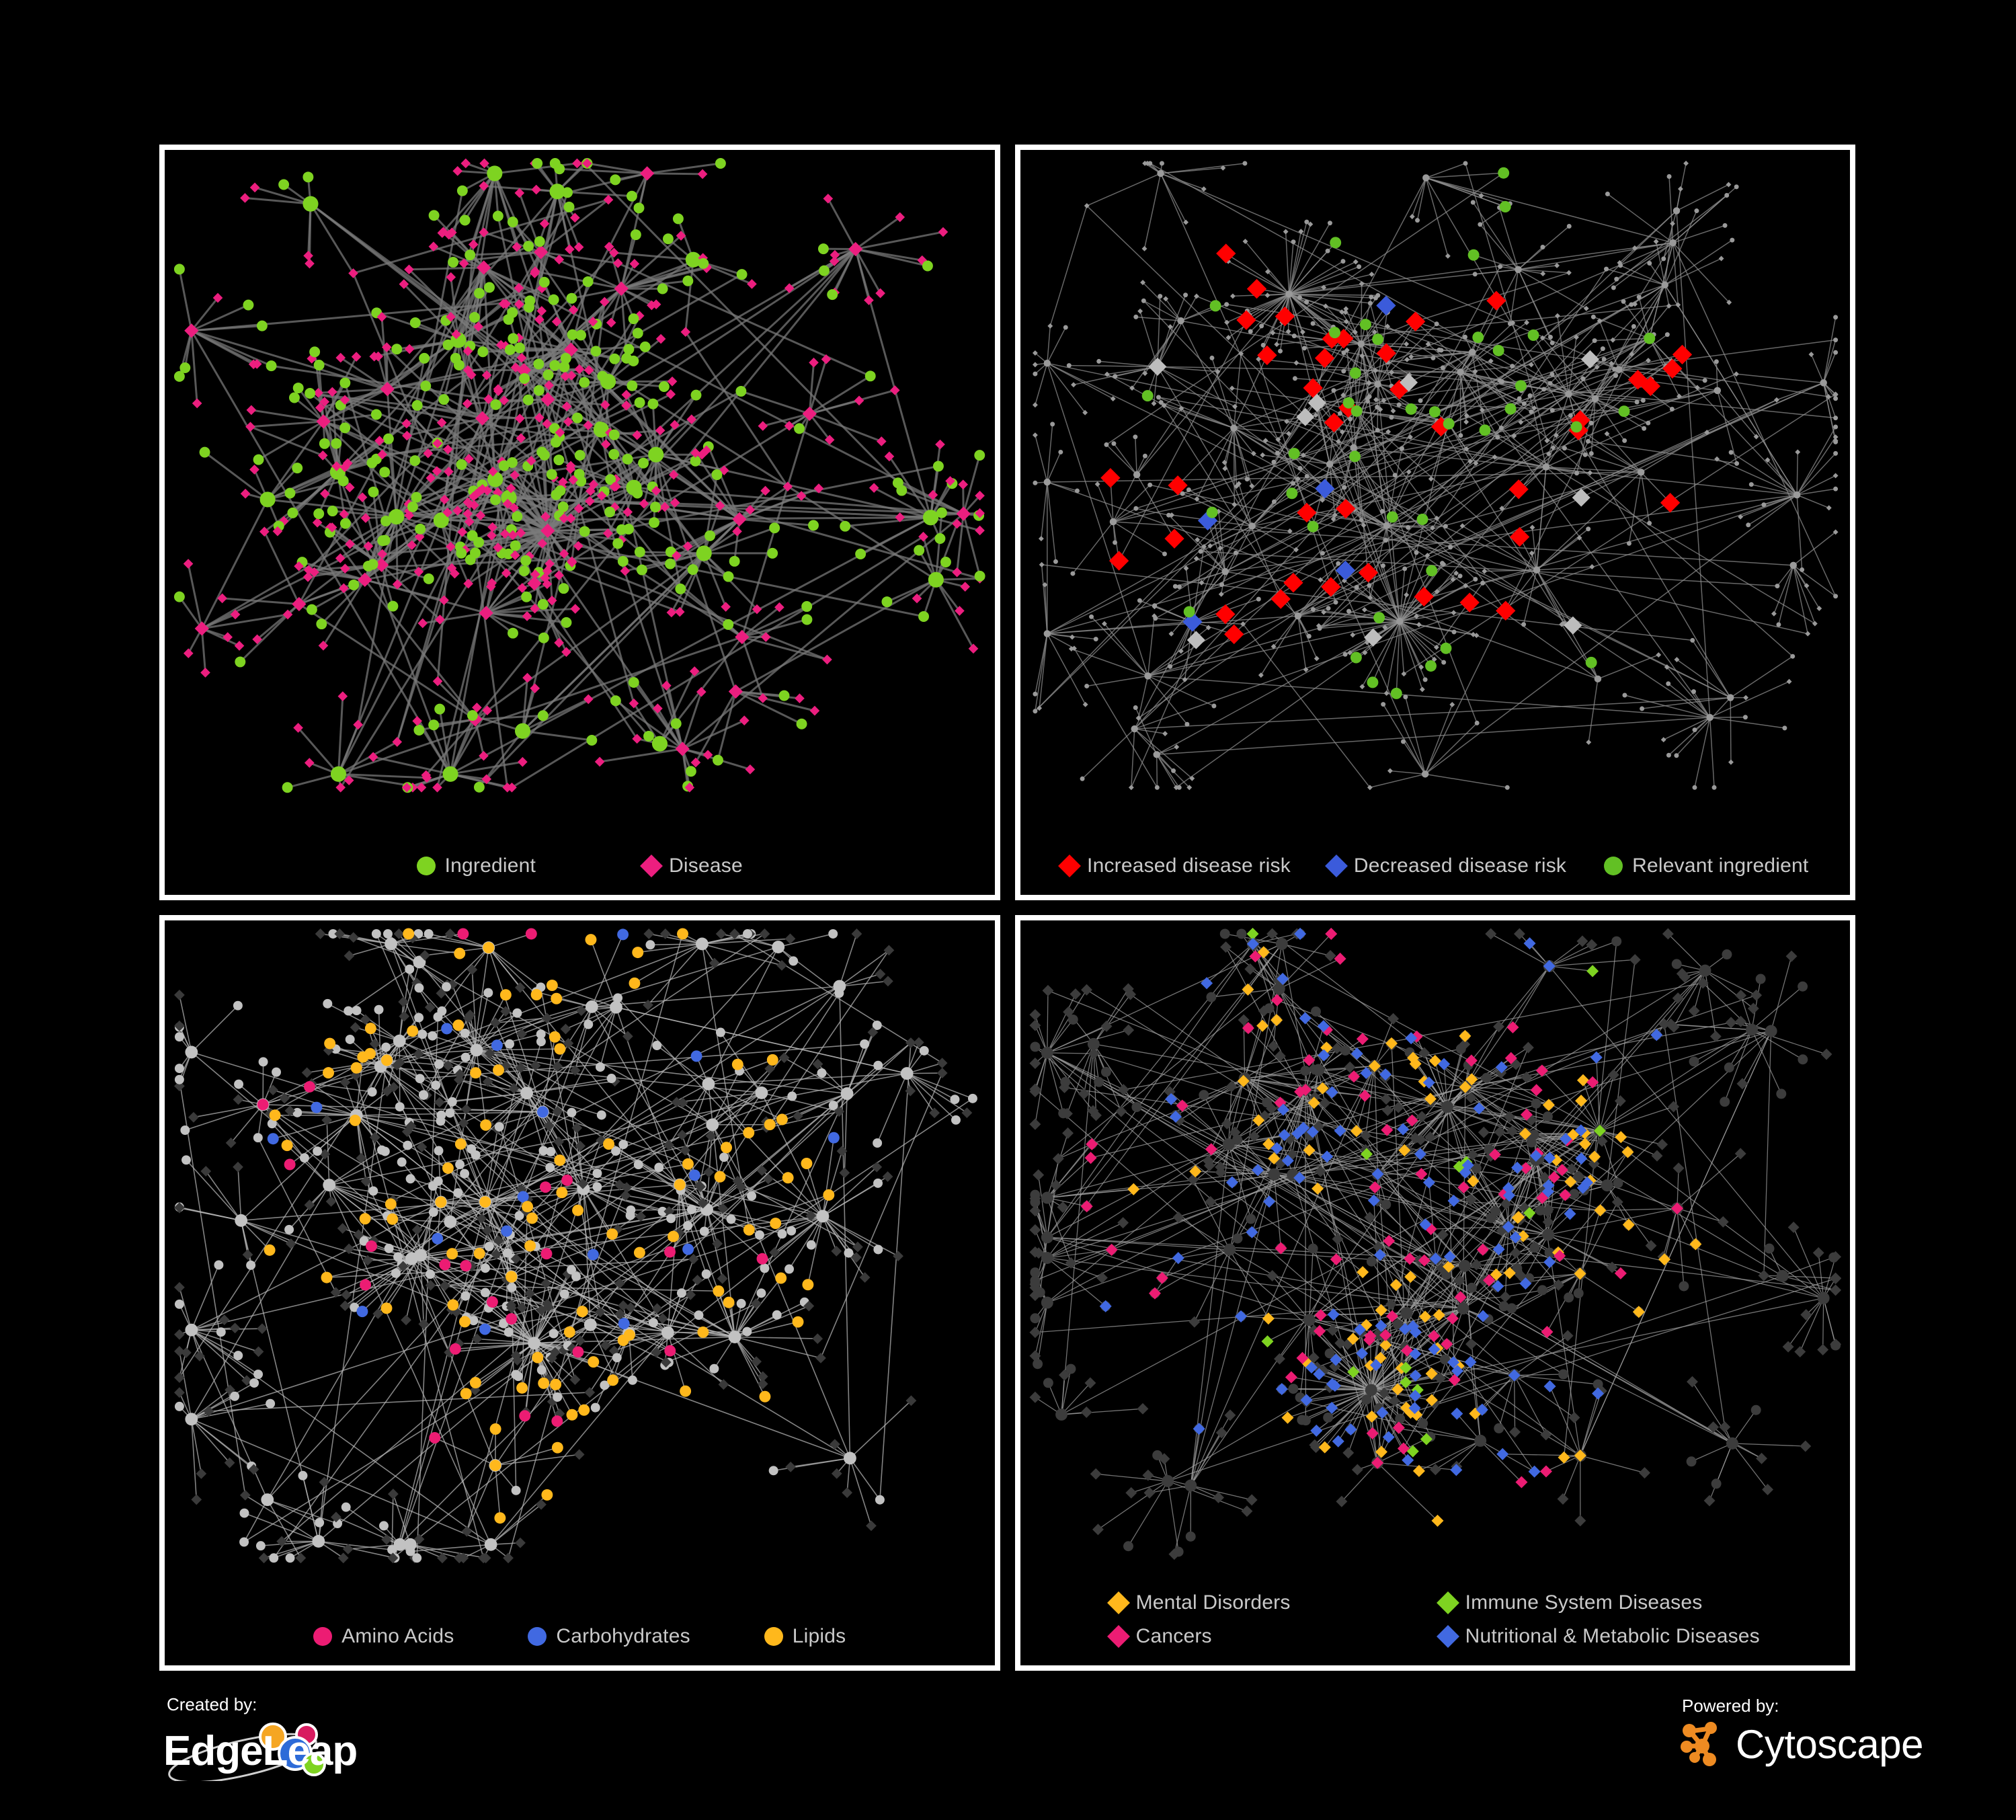  What do you see at coordinates (1385, 305) in the screenshot?
I see `network-node-decreased-risk` at bounding box center [1385, 305].